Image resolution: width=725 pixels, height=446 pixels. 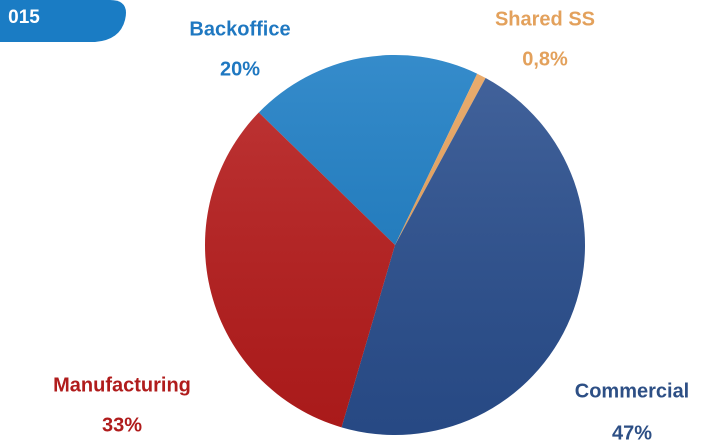 I want to click on slice-label: Commercial, so click(x=632, y=391).